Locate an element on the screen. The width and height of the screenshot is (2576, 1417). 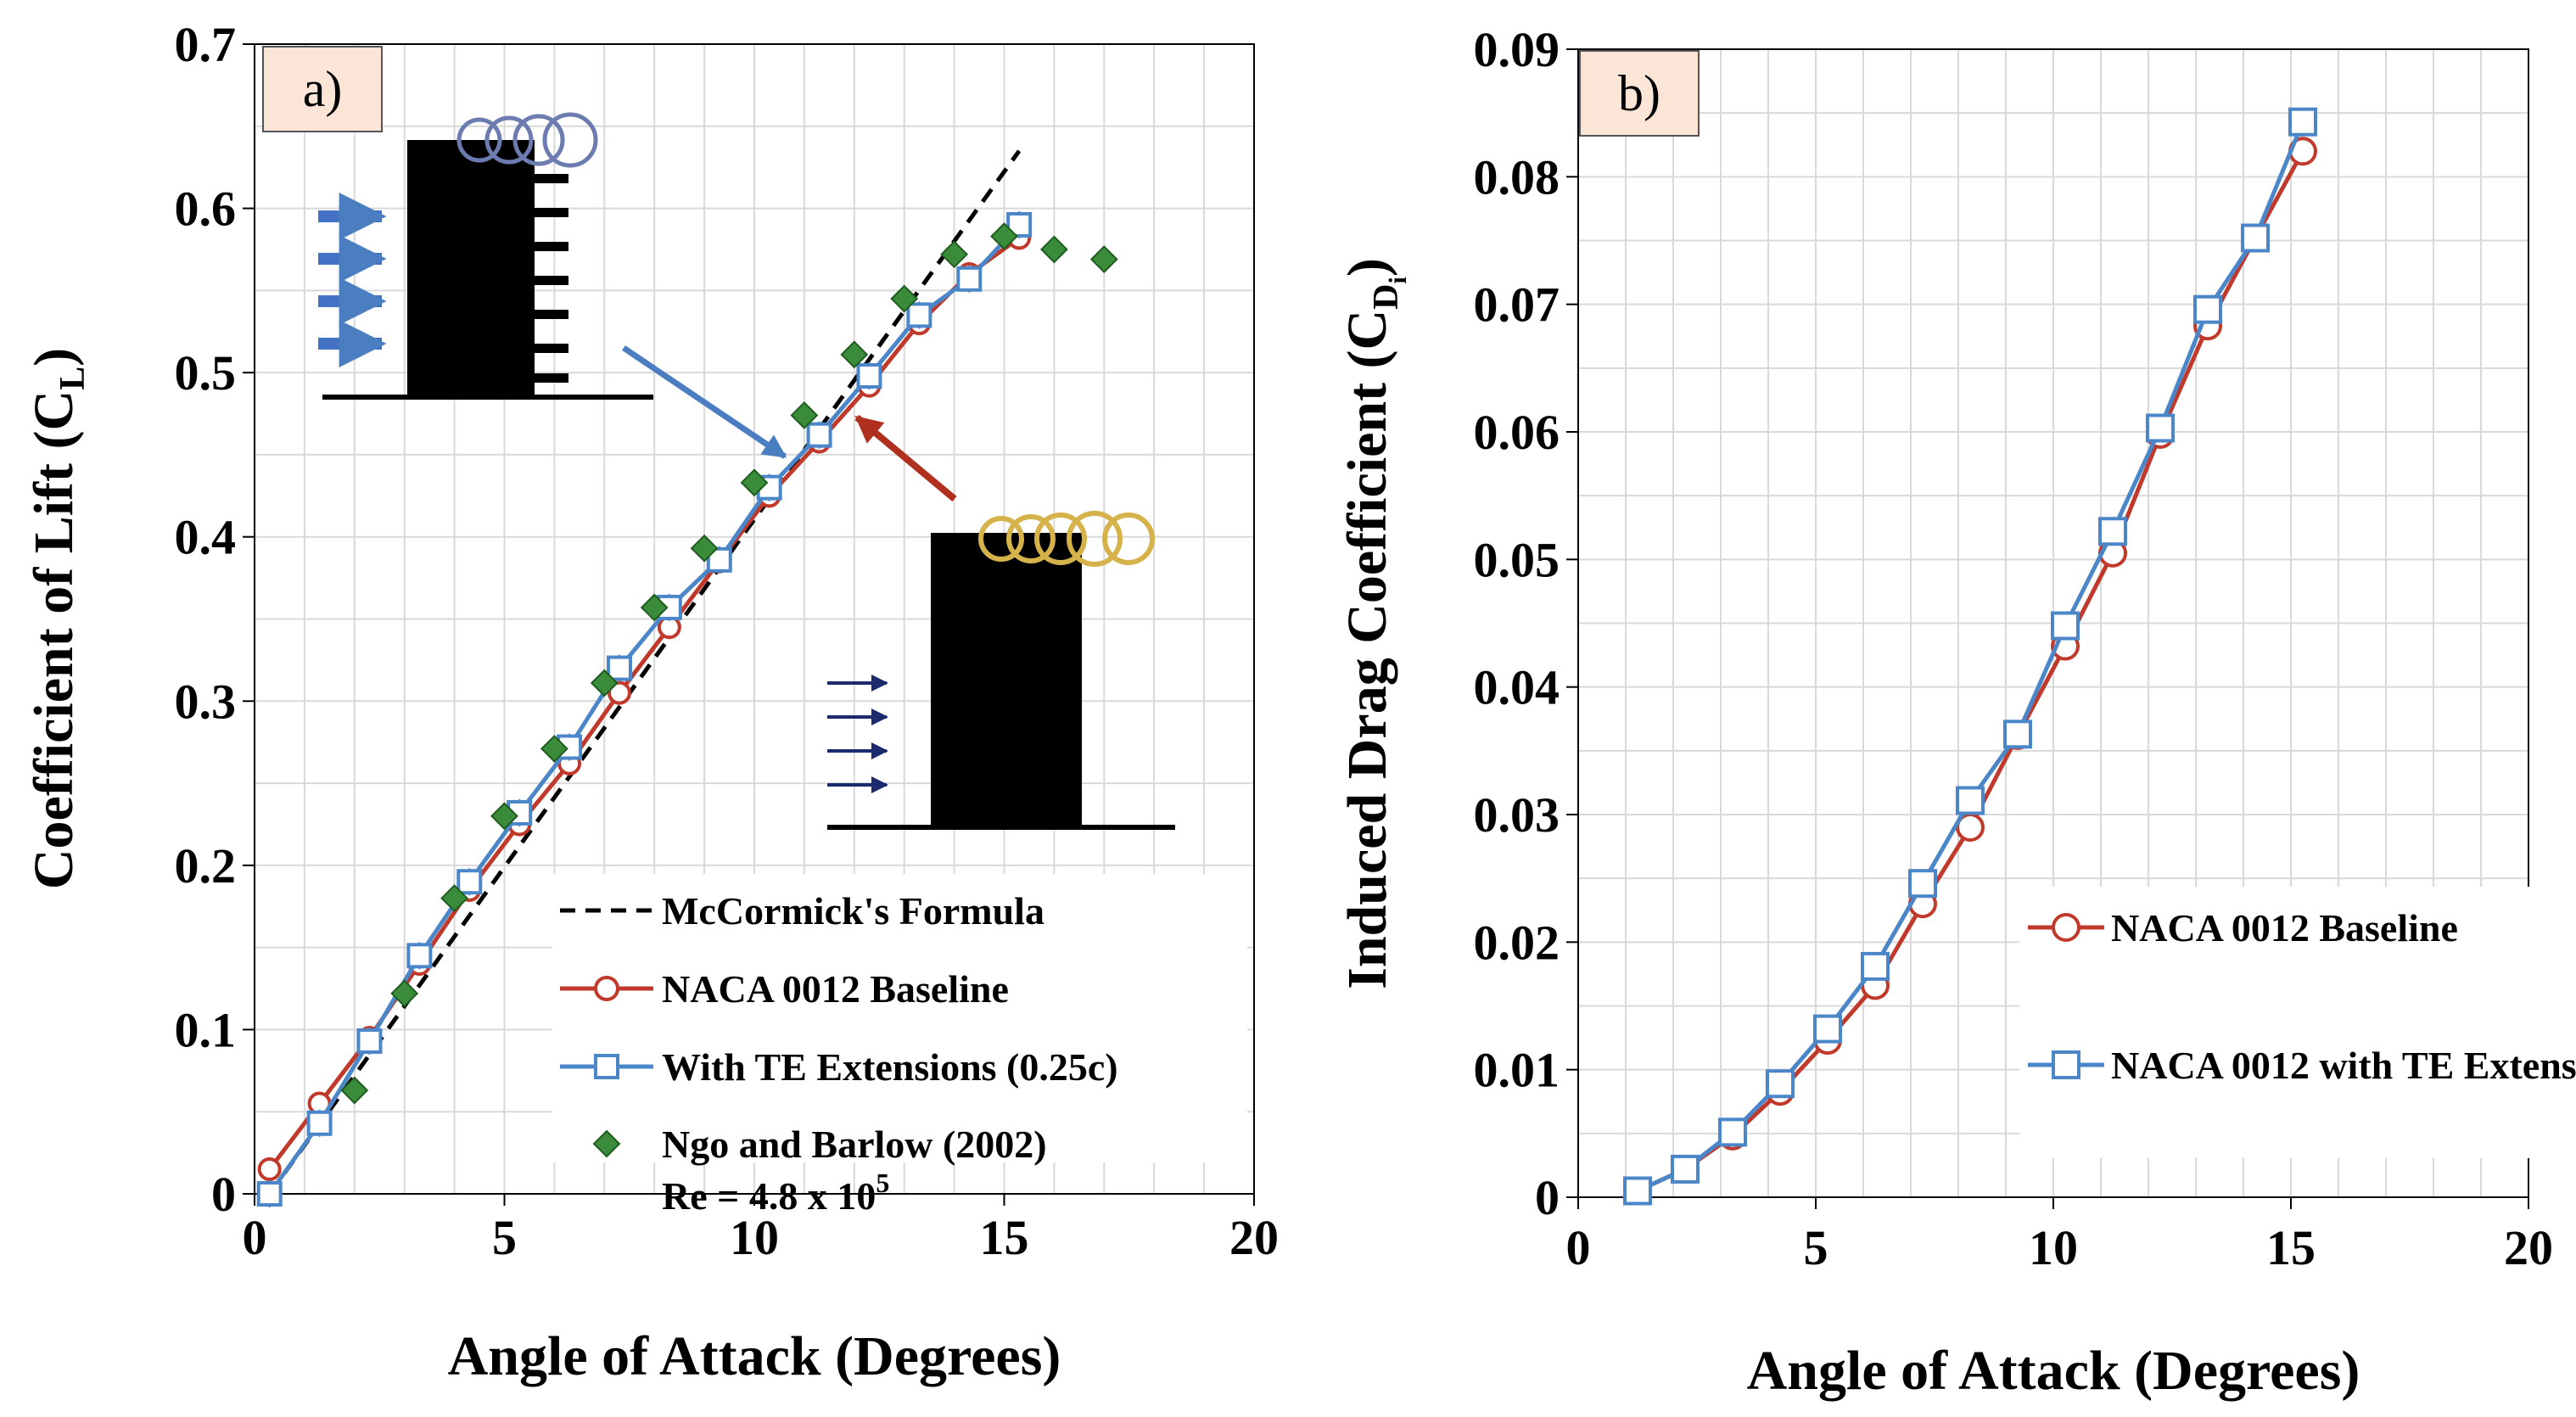
y-tick-label-b: 0.04 is located at coordinates (1517, 687).